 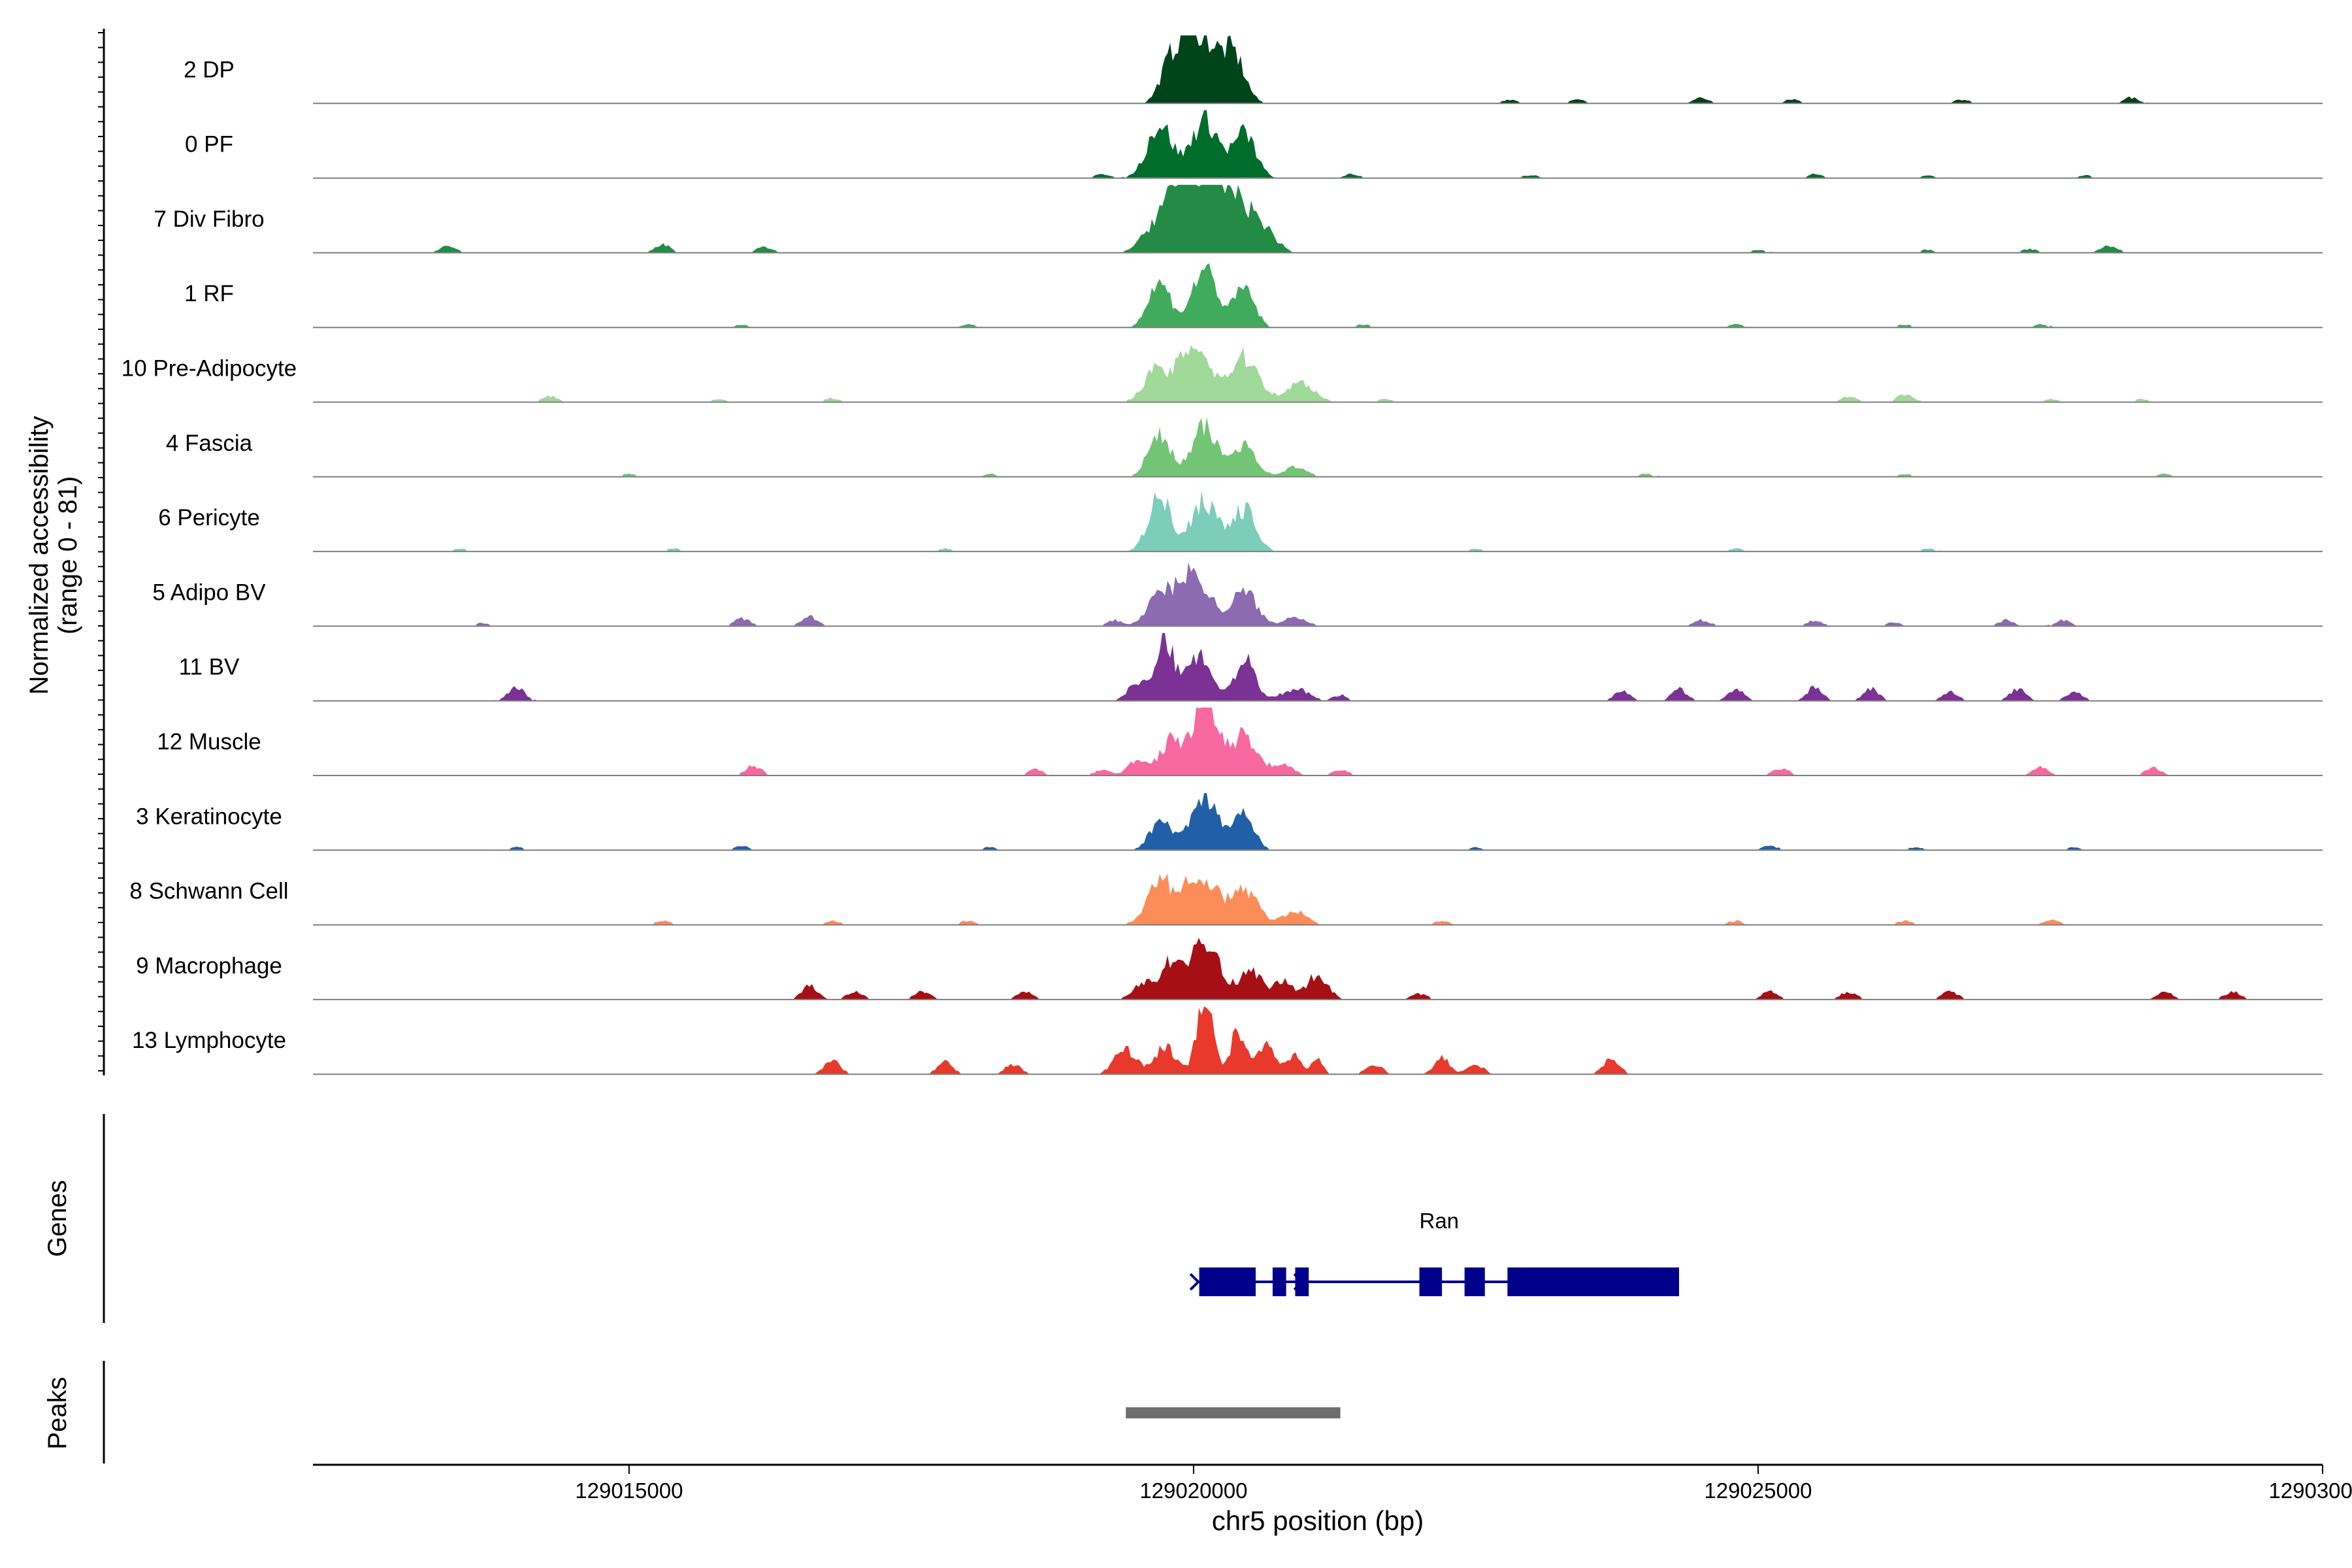 I want to click on track-13: 9 Macrophage, so click(x=1229, y=969).